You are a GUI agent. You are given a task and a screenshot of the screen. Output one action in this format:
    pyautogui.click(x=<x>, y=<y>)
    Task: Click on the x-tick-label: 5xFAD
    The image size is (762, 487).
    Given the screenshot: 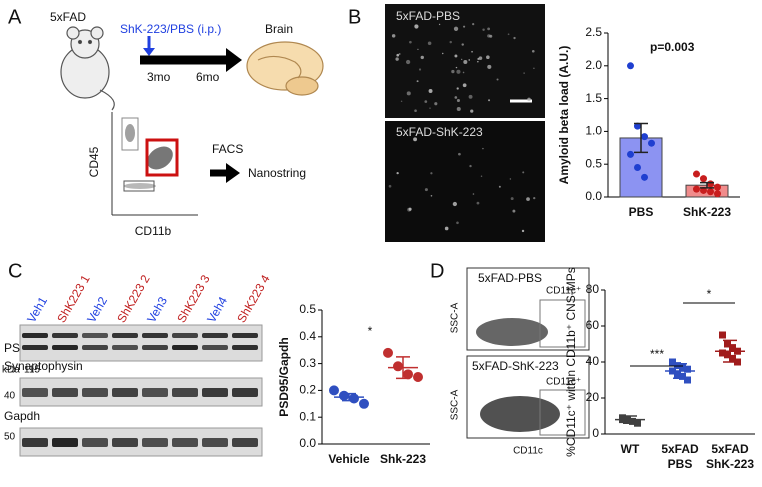 What is the action you would take?
    pyautogui.click(x=680, y=449)
    